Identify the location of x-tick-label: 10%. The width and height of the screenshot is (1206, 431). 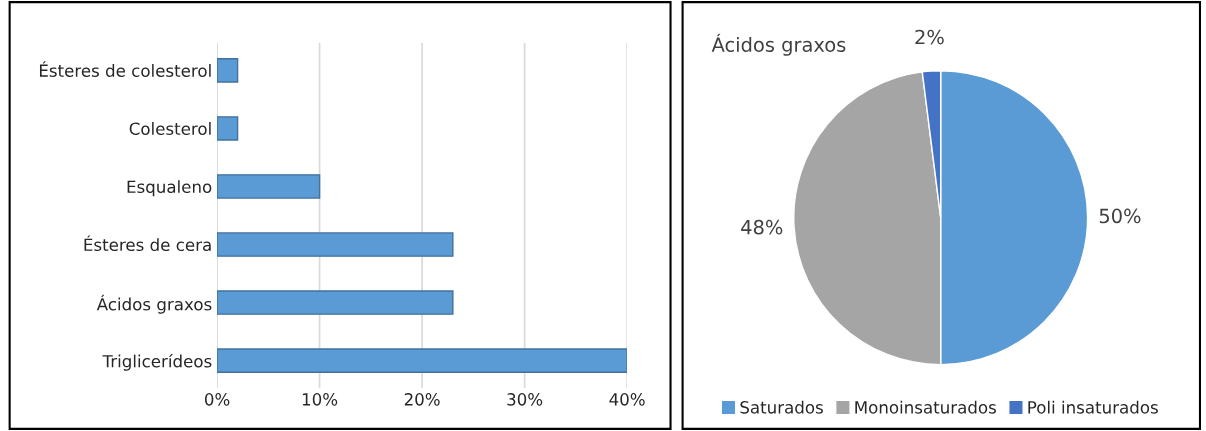
(320, 399).